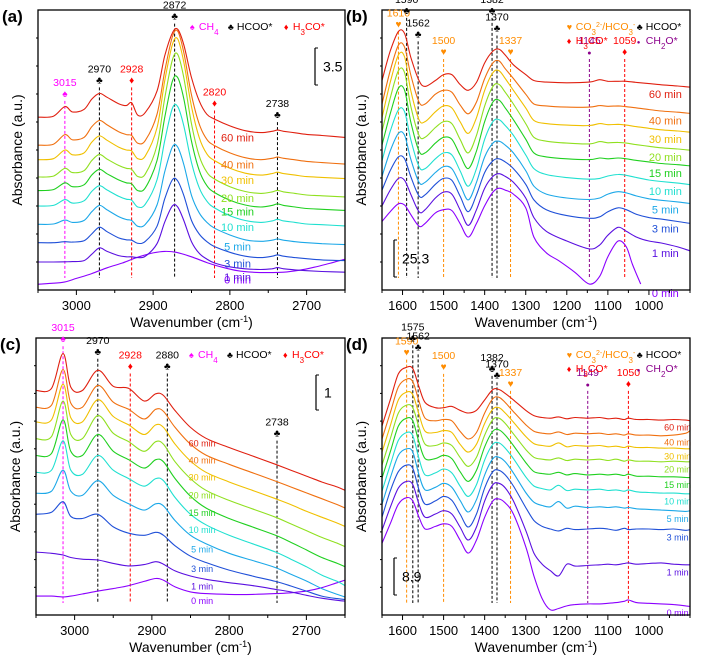 Image resolution: width=705 pixels, height=668 pixels. What do you see at coordinates (132, 69) in the screenshot?
I see `peak-label-2928: 2928` at bounding box center [132, 69].